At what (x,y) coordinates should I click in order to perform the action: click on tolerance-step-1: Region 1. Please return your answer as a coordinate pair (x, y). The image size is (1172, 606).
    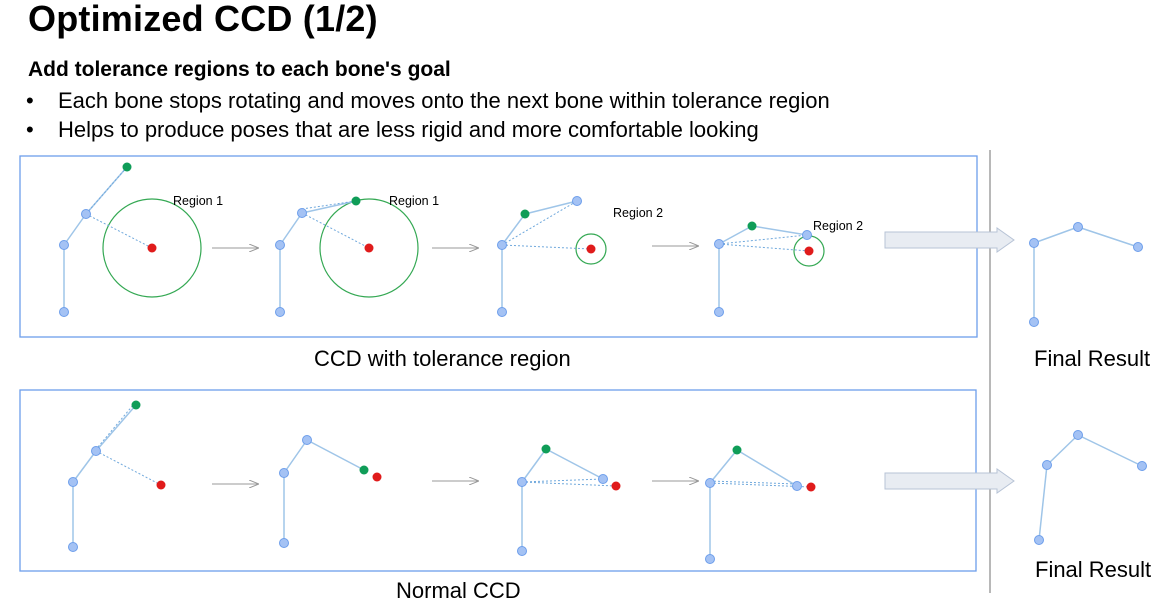
    Looking at the image, I should click on (141, 239).